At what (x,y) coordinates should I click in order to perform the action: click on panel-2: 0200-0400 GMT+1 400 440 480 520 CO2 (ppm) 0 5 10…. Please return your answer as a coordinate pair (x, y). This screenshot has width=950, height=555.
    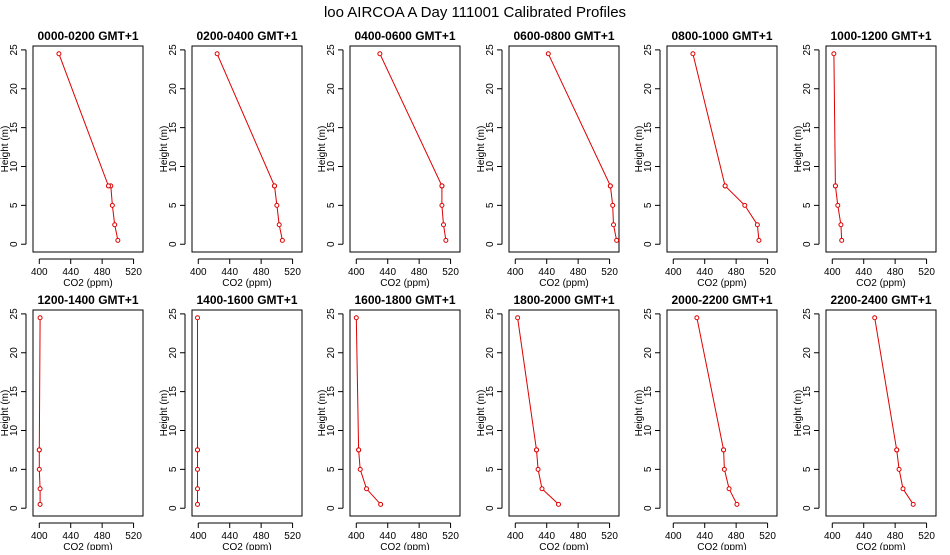
    Looking at the image, I should click on (231, 159).